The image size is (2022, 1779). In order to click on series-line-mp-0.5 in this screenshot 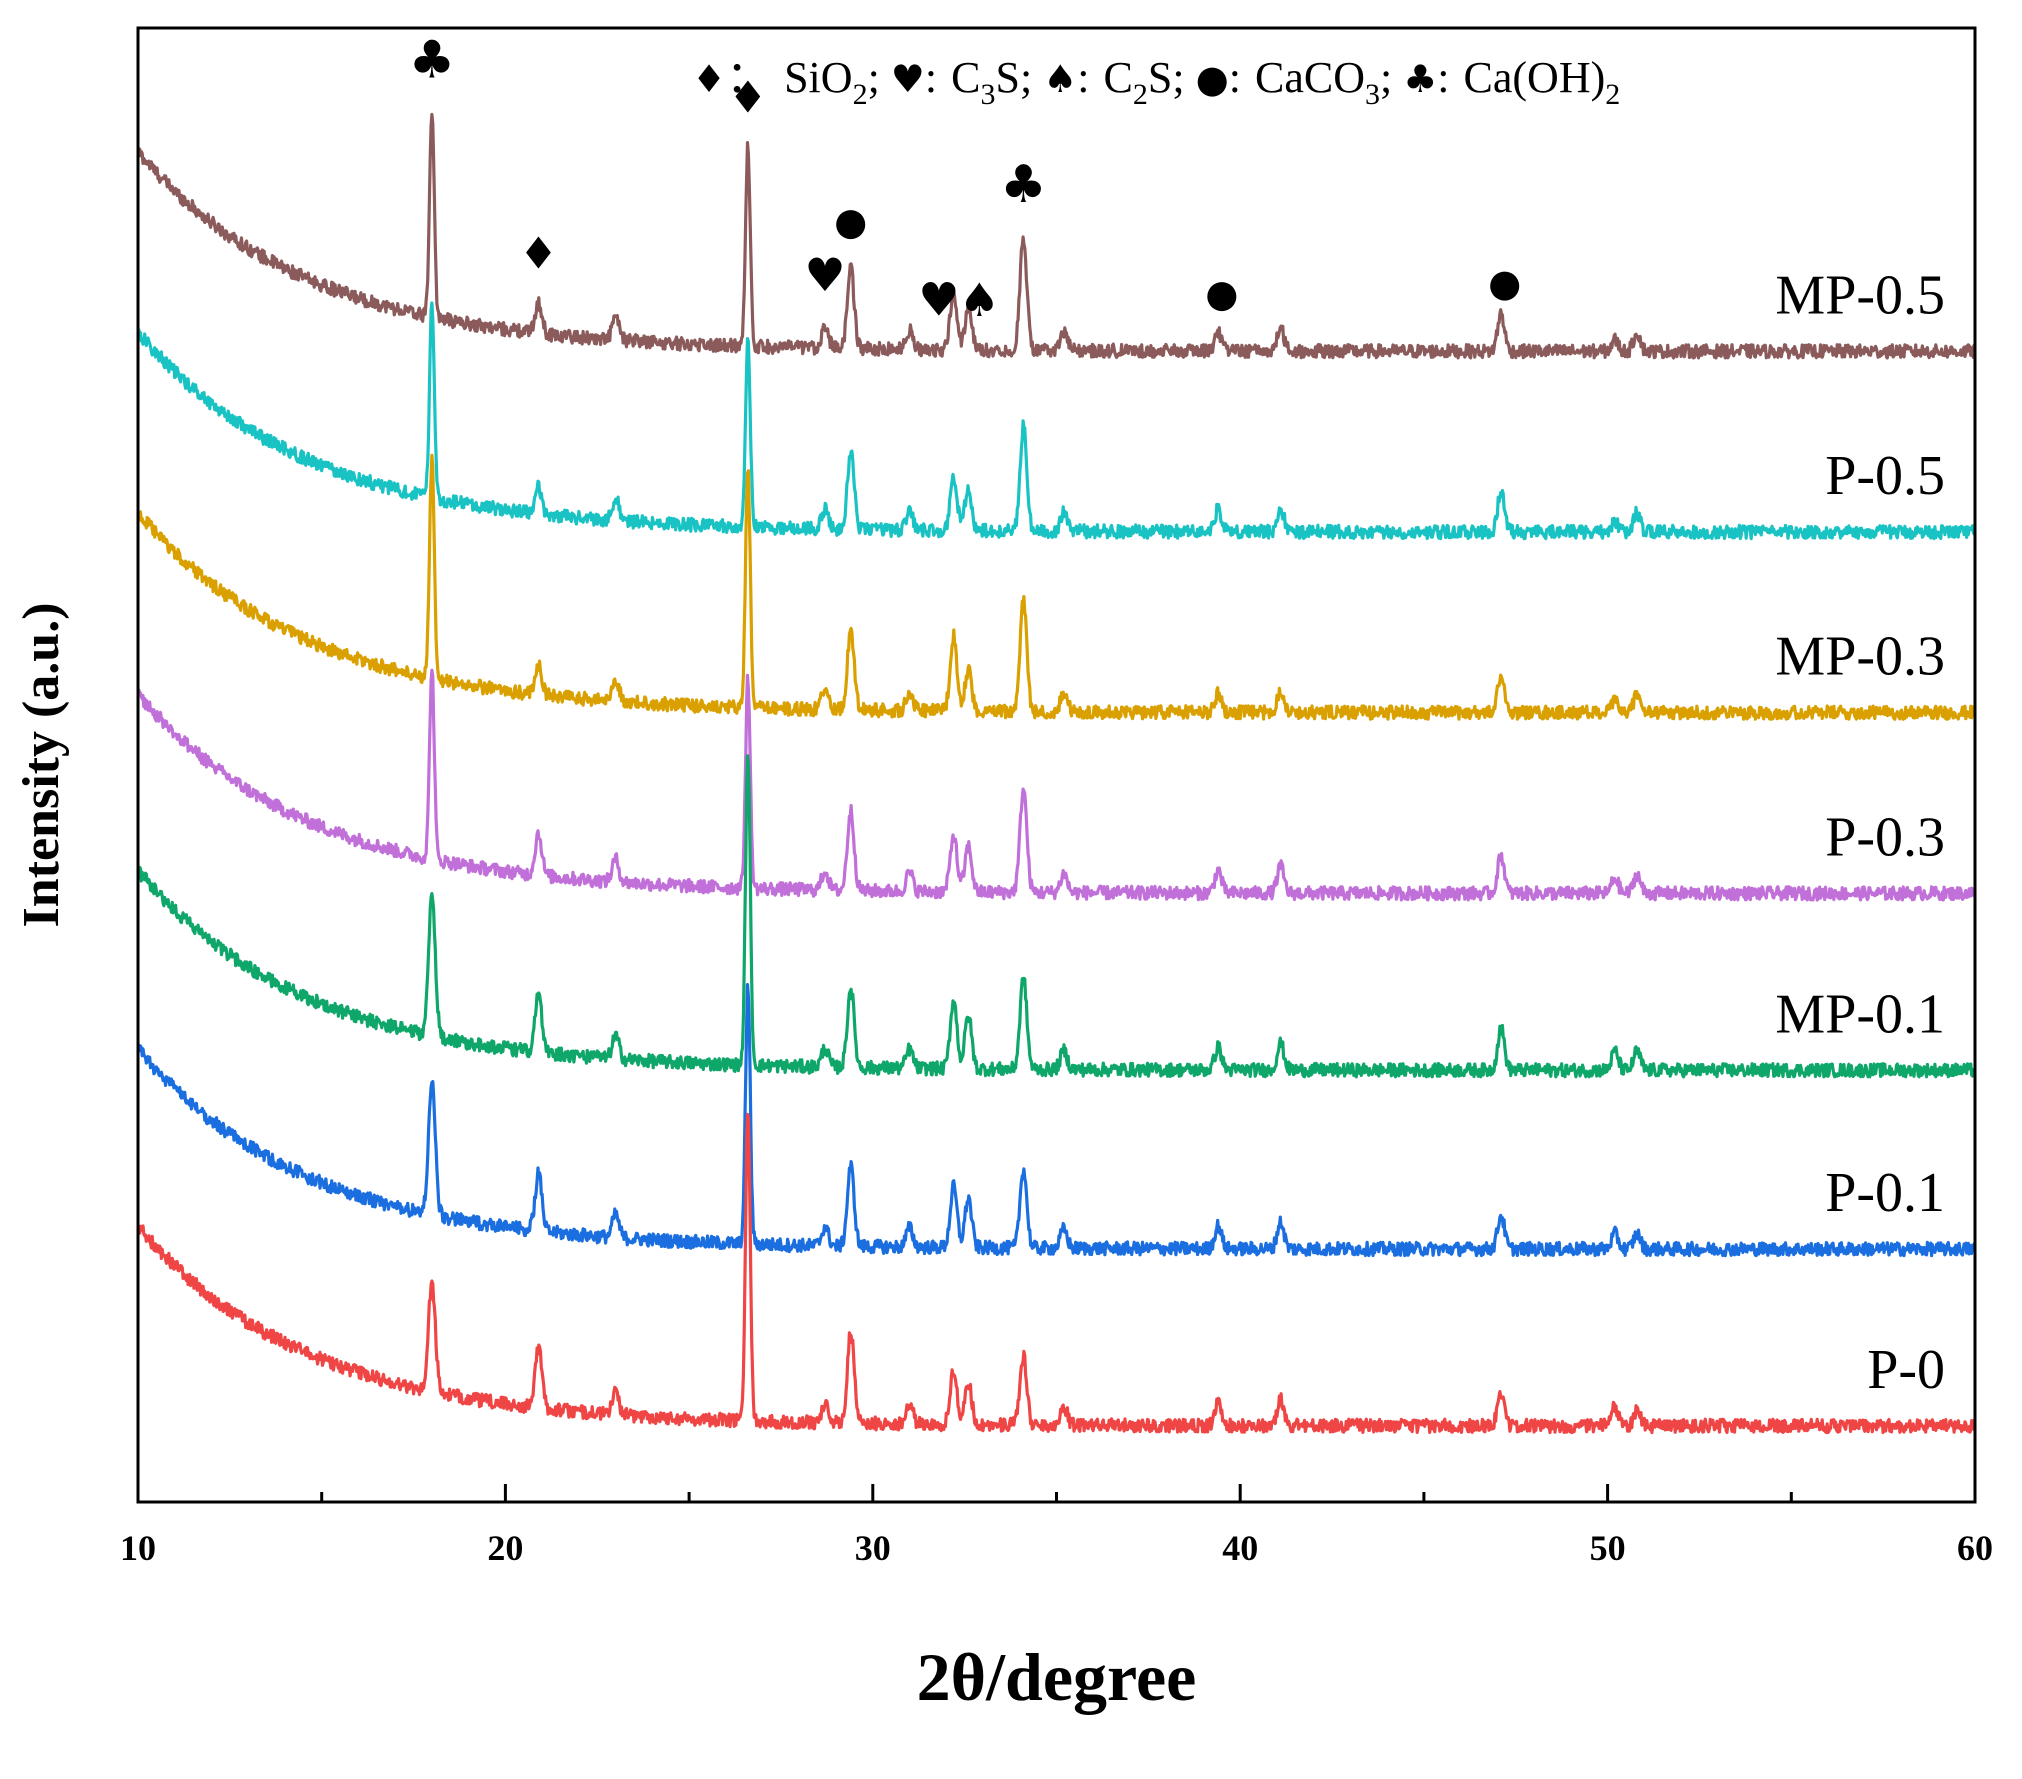, I will do `click(1056, 236)`.